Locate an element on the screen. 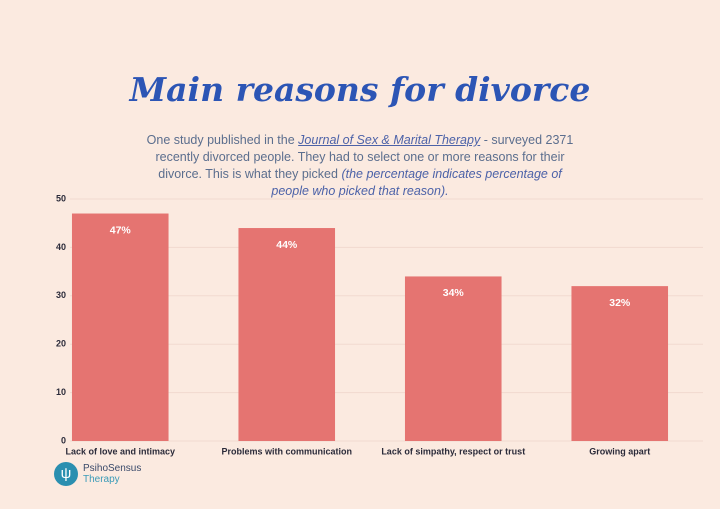 Image resolution: width=720 pixels, height=509 pixels. x-tick-label: Lack of simpathy, respect or trust is located at coordinates (453, 451).